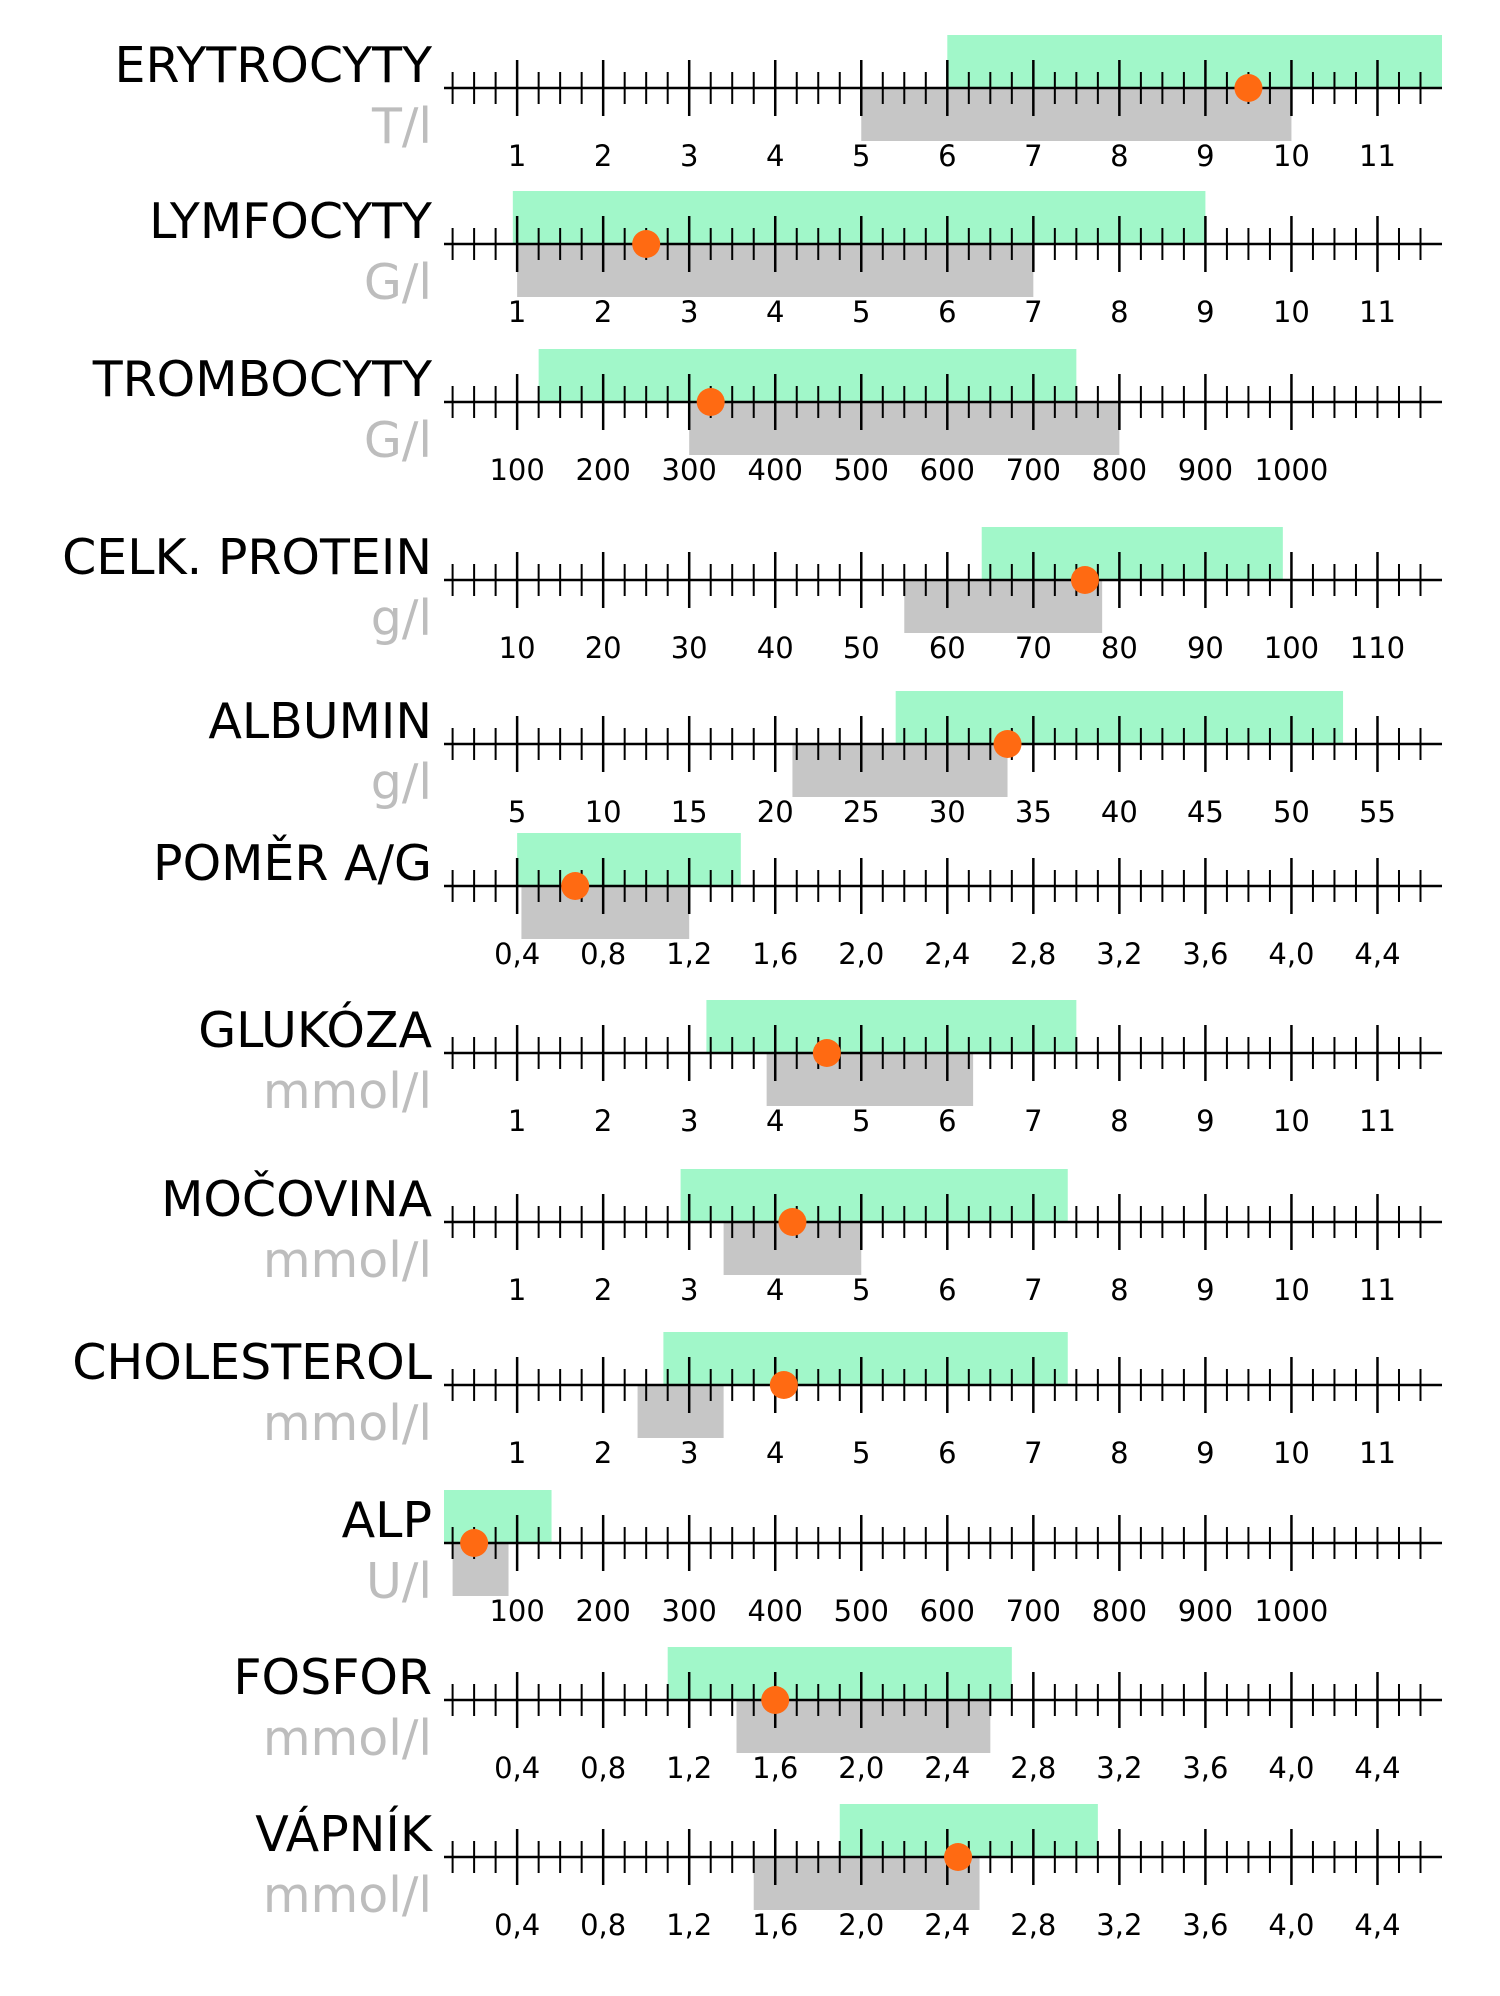  What do you see at coordinates (1119, 954) in the screenshot?
I see `tick-label: 3,2` at bounding box center [1119, 954].